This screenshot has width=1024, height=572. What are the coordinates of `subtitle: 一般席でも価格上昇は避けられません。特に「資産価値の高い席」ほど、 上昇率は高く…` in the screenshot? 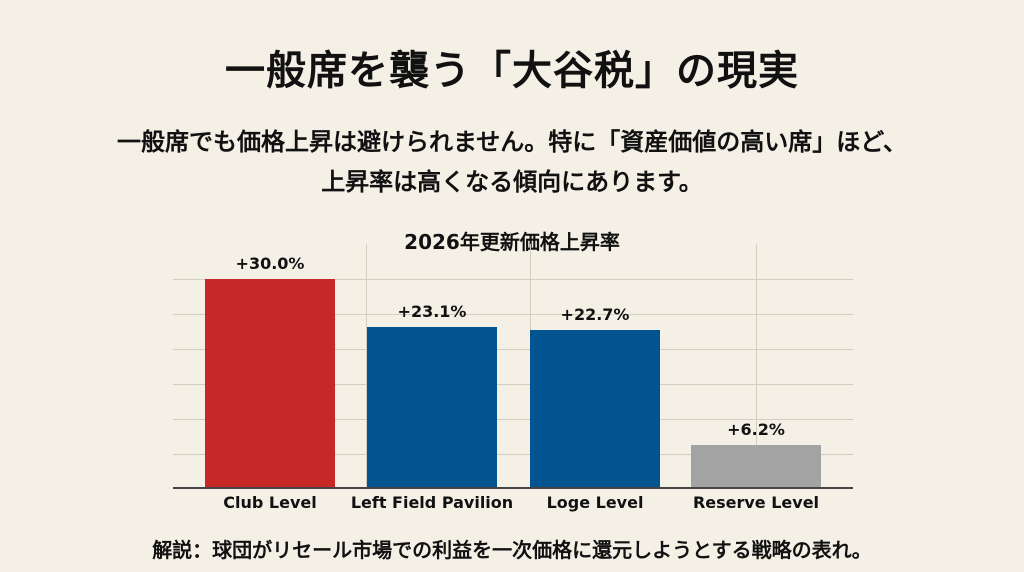 It's located at (512, 162).